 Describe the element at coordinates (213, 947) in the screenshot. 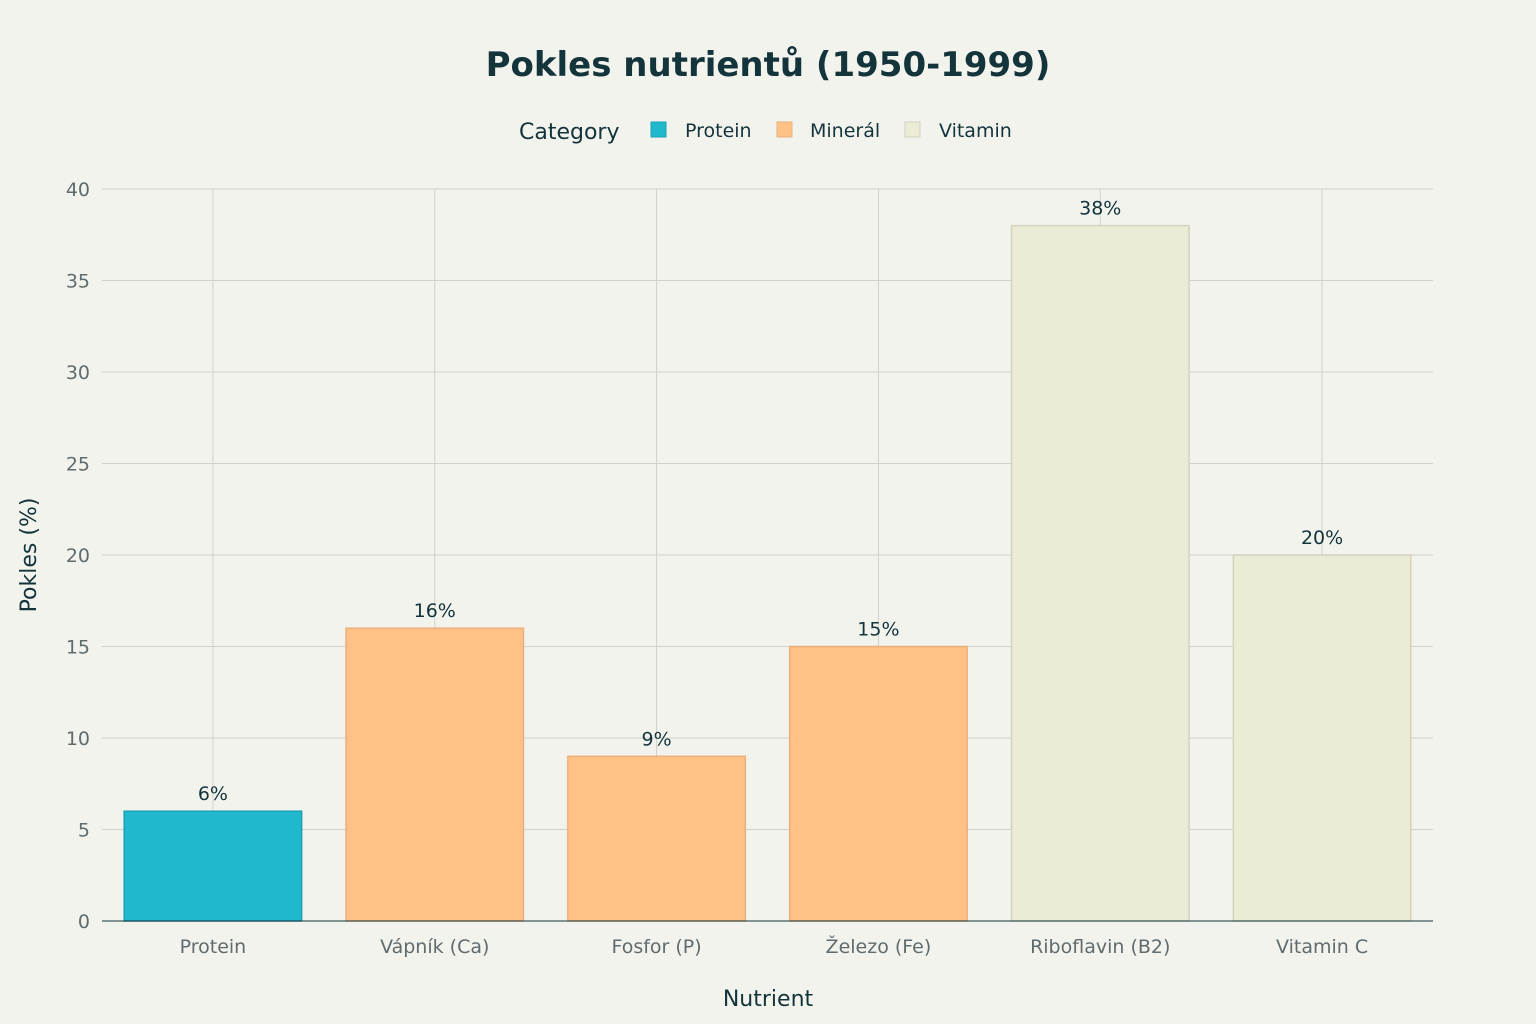

I see `x-tick-label: Protein` at that location.